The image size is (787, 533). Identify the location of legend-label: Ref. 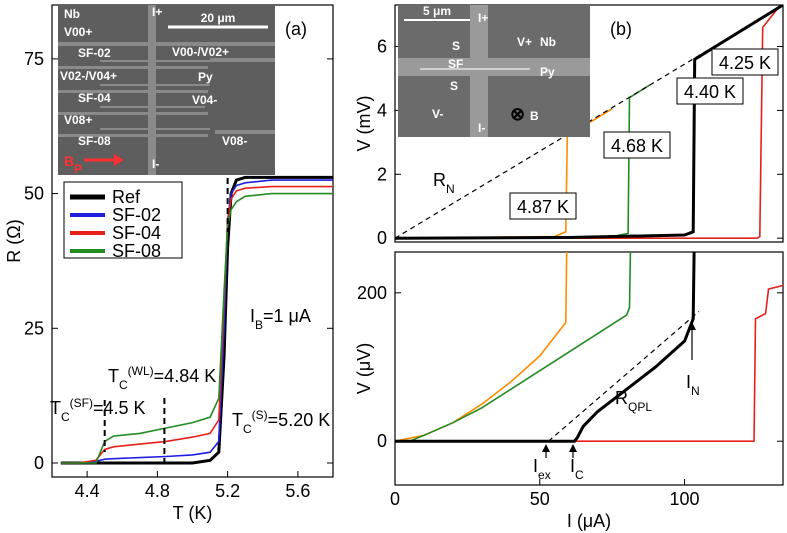
(126, 197).